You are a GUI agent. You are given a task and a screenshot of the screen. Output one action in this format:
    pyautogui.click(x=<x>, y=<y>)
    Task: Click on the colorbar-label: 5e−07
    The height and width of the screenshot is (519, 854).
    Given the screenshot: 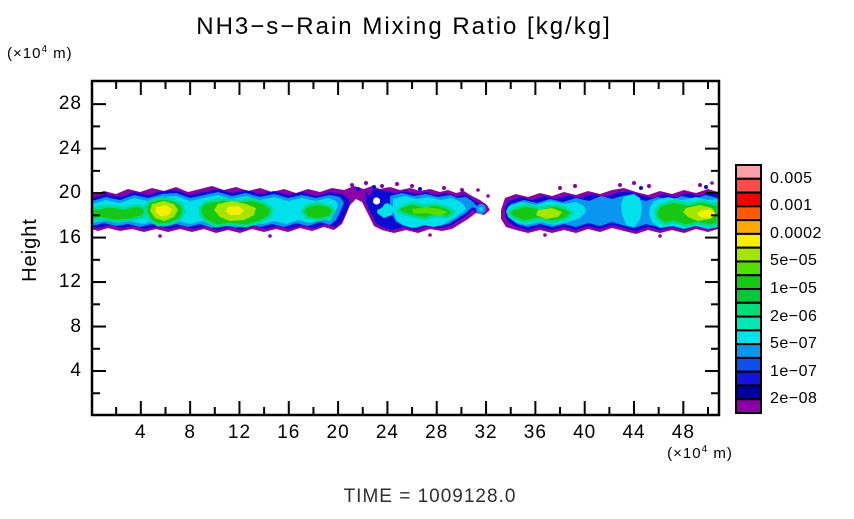 What is the action you would take?
    pyautogui.click(x=794, y=344)
    